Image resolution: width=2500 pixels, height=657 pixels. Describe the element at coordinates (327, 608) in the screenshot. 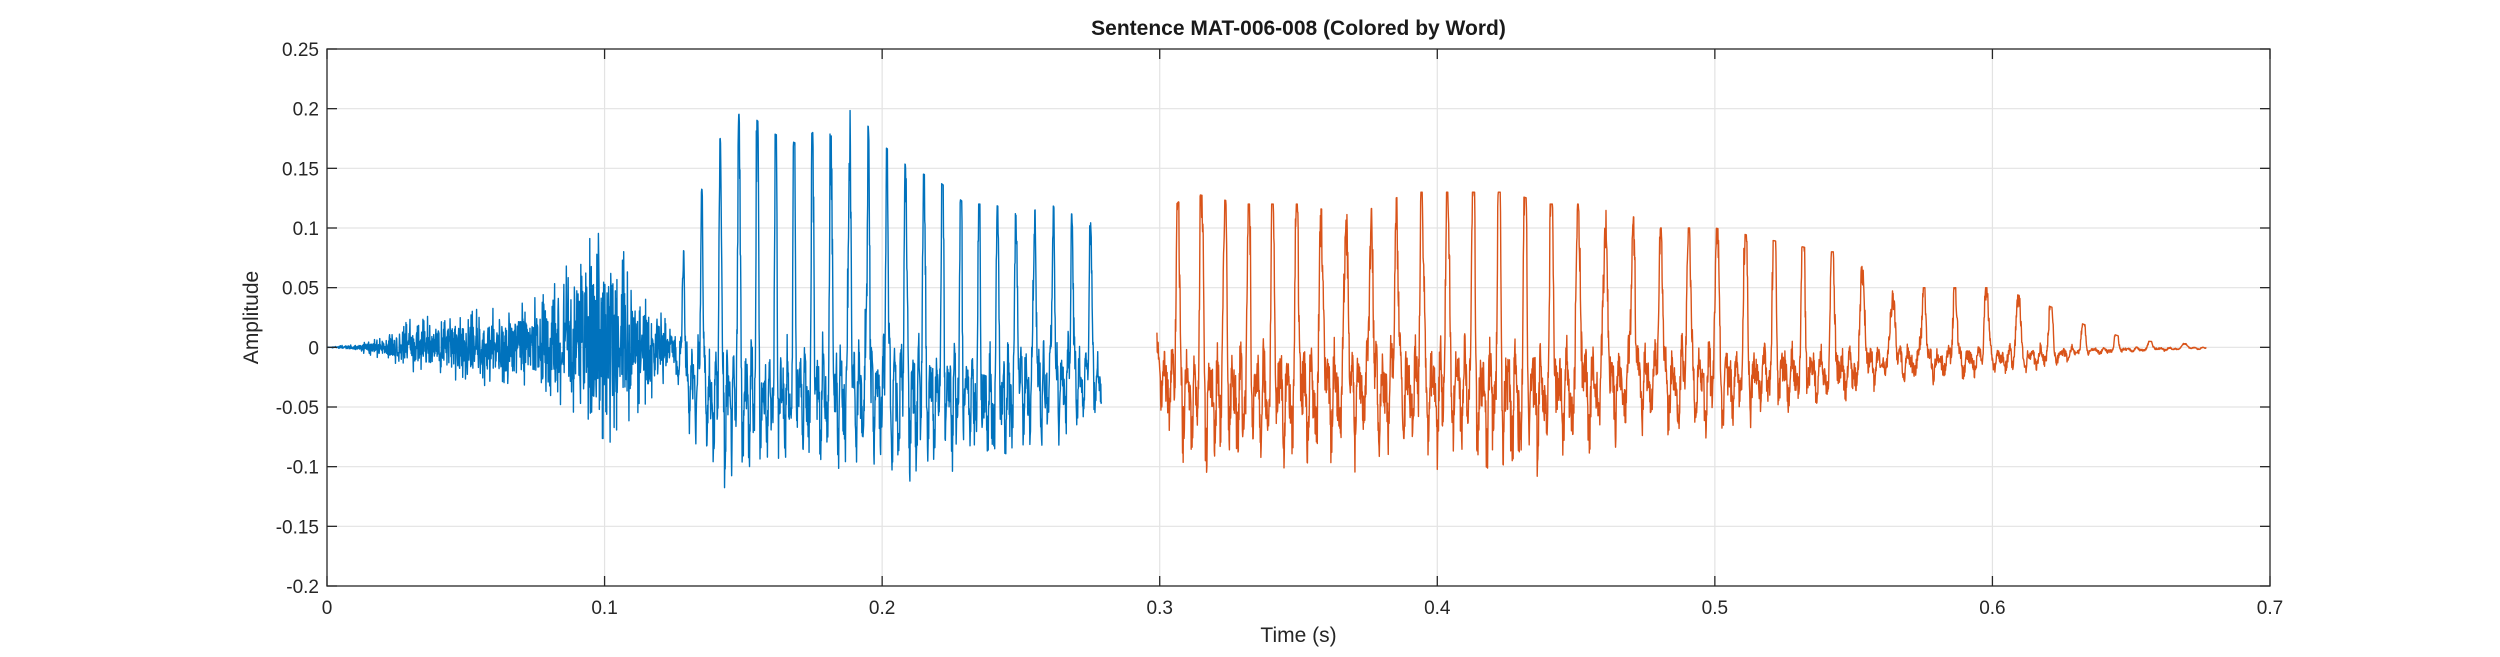

I see `x-tick-label: 0` at that location.